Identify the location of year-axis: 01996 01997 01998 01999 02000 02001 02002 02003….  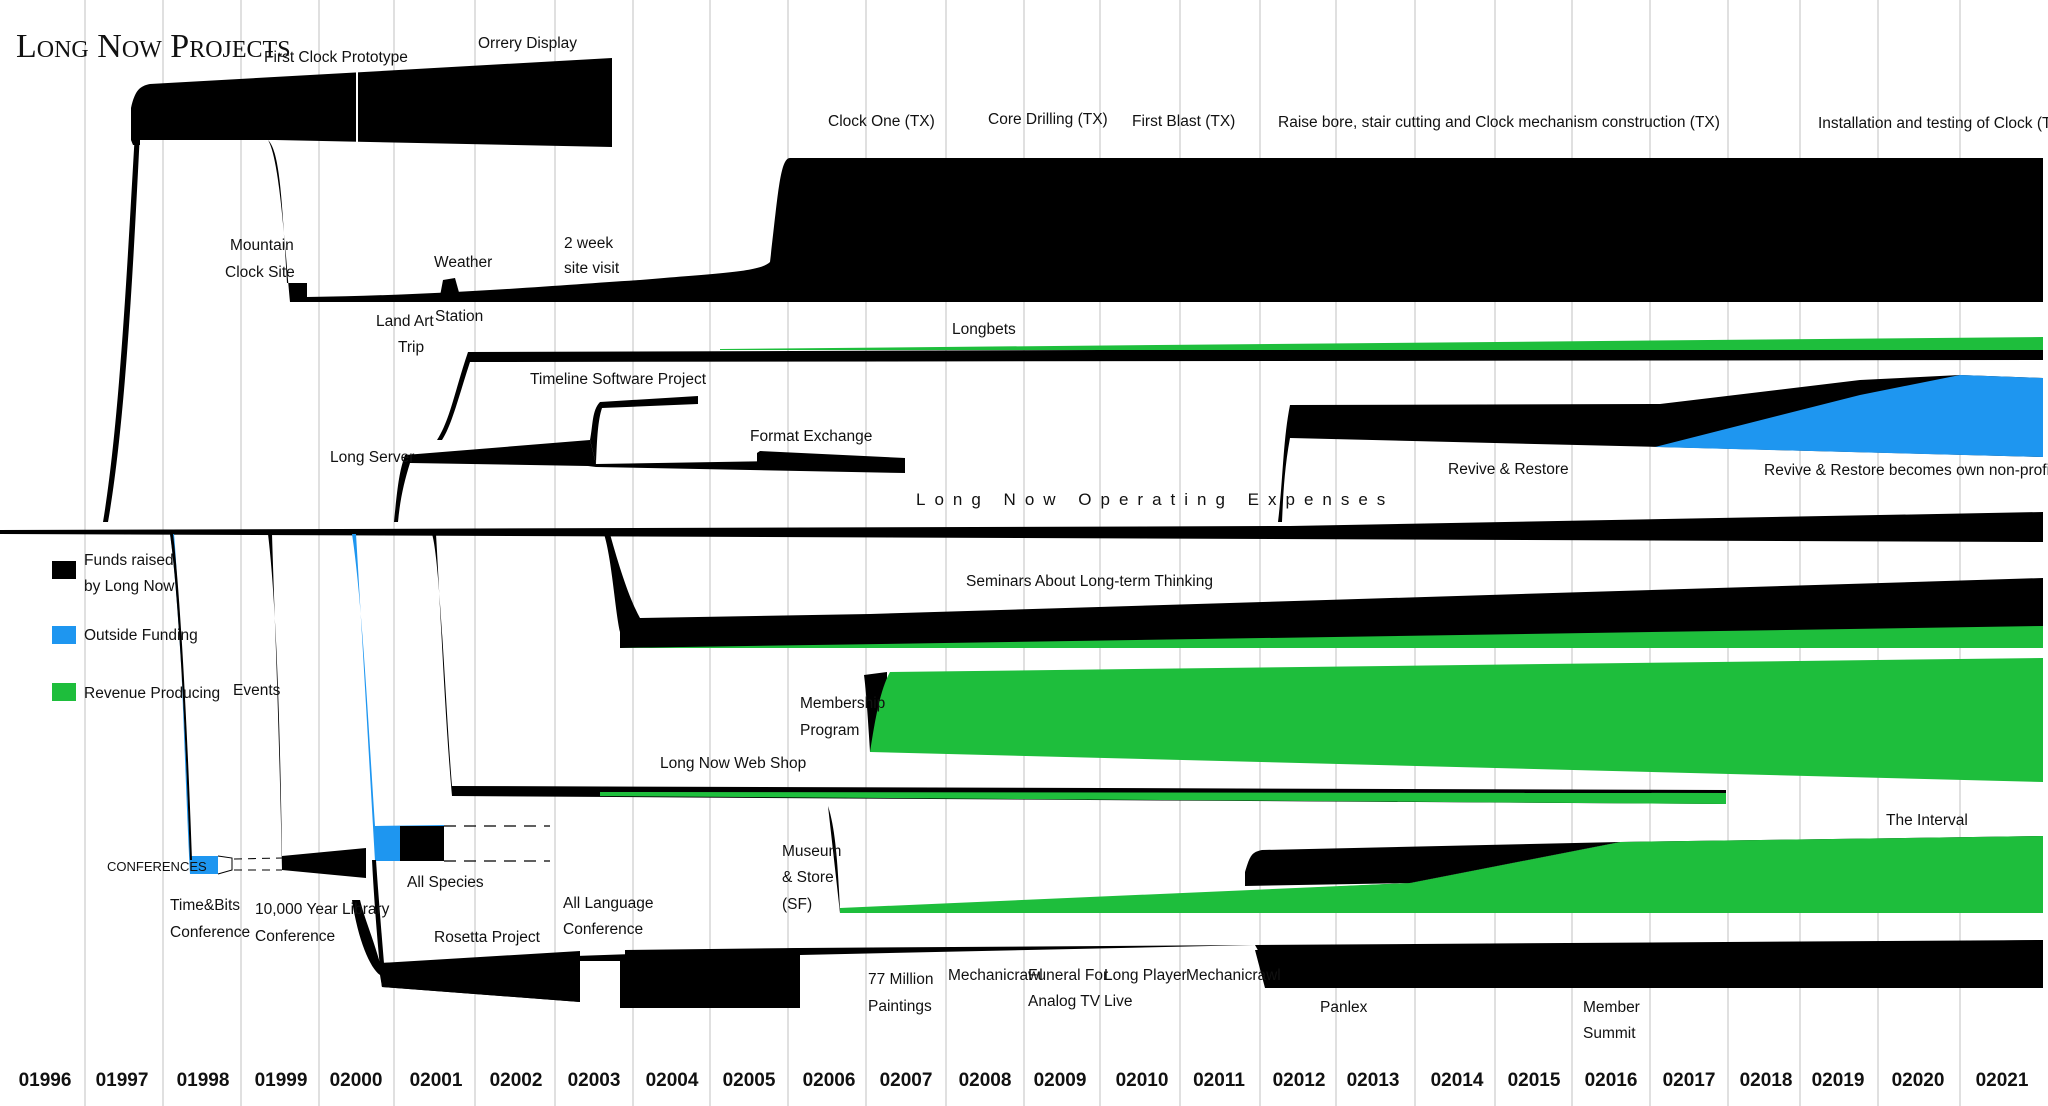
(1024, 1080).